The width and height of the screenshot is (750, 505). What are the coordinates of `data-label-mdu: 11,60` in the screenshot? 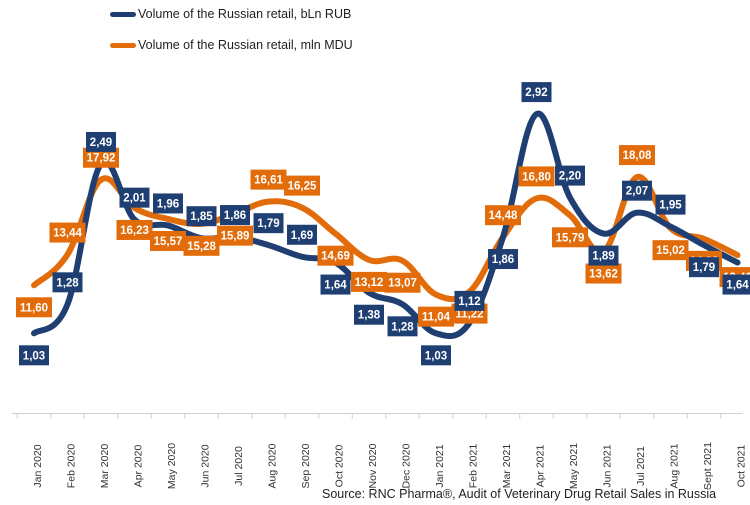 It's located at (34, 307).